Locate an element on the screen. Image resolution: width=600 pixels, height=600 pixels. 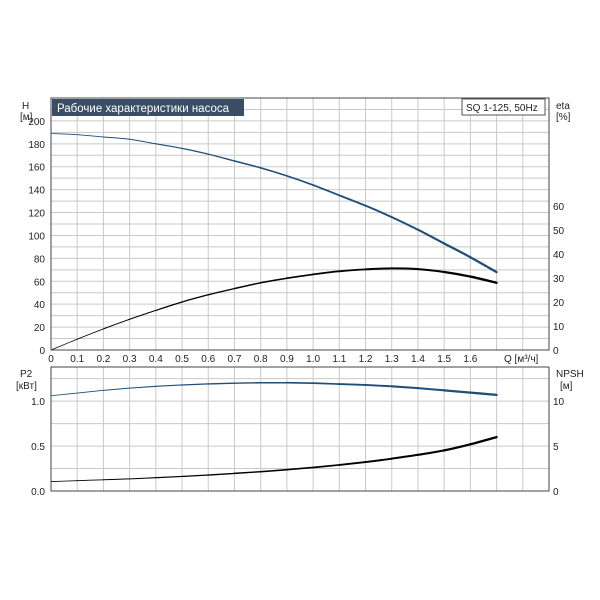
bottom-left-tick-label: 0.5 is located at coordinates (38, 447).